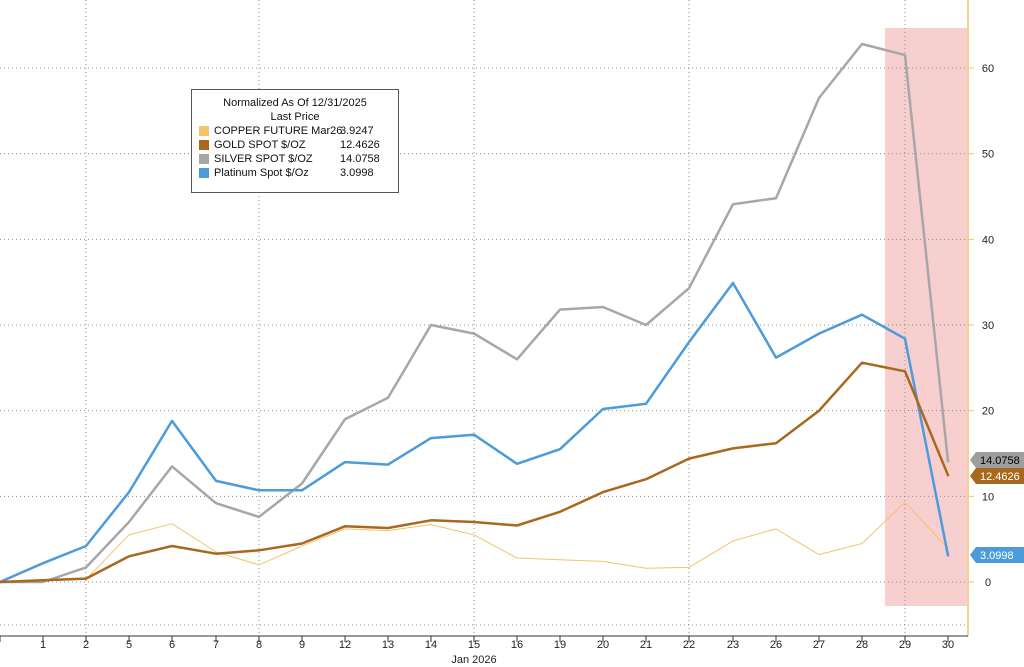 The height and width of the screenshot is (667, 1024). What do you see at coordinates (360, 159) in the screenshot?
I see `legend-last-price: 14.0758` at bounding box center [360, 159].